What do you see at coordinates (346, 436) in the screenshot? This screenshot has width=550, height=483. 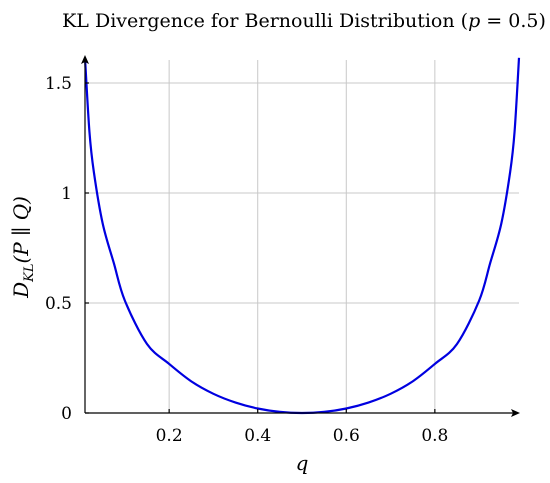 I see `x-tick-label: 0.6` at bounding box center [346, 436].